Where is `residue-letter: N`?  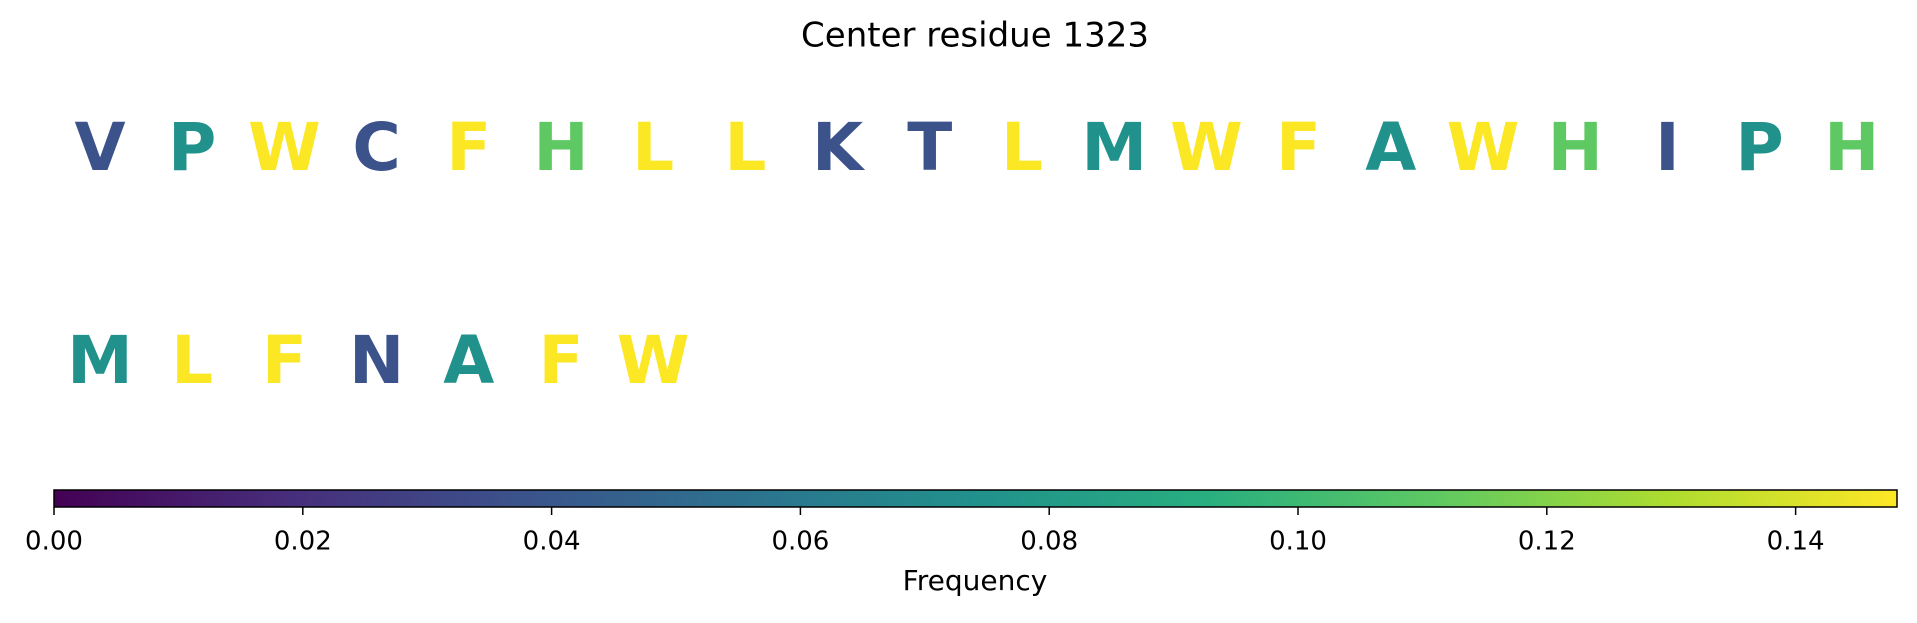
residue-letter: N is located at coordinates (376, 360).